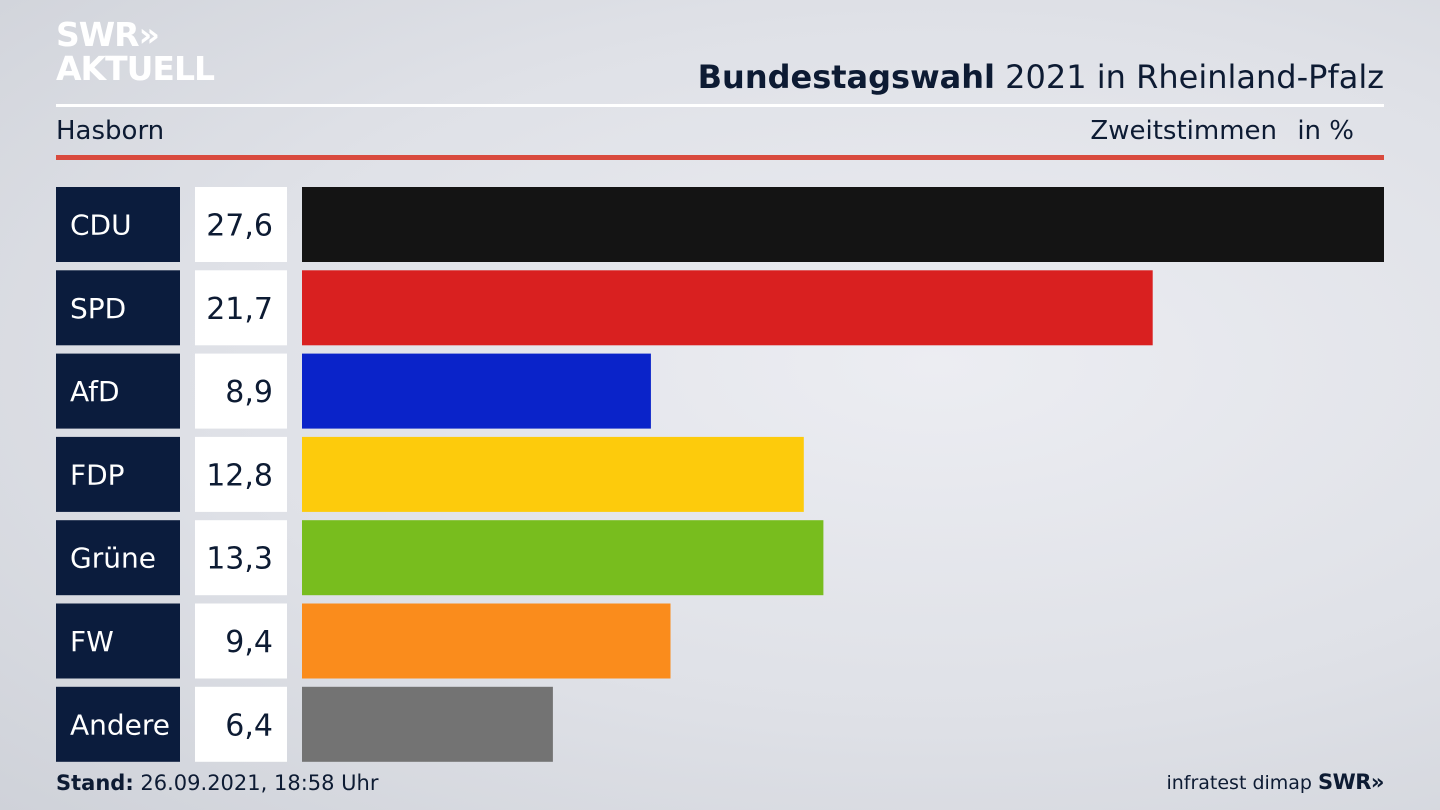 The image size is (1440, 810). I want to click on value-box-grne, so click(241, 558).